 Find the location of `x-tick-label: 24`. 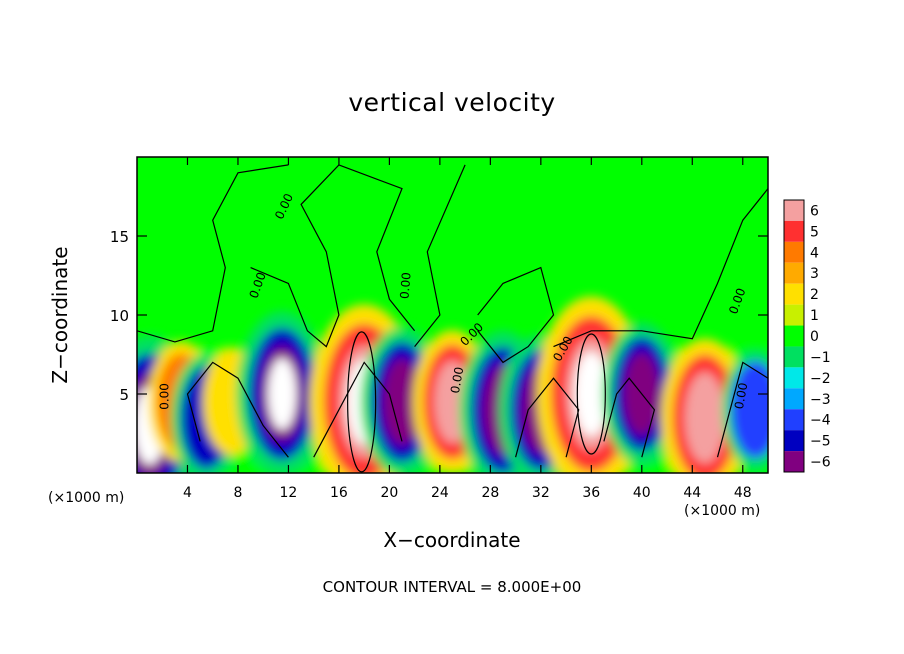

x-tick-label: 24 is located at coordinates (440, 493).